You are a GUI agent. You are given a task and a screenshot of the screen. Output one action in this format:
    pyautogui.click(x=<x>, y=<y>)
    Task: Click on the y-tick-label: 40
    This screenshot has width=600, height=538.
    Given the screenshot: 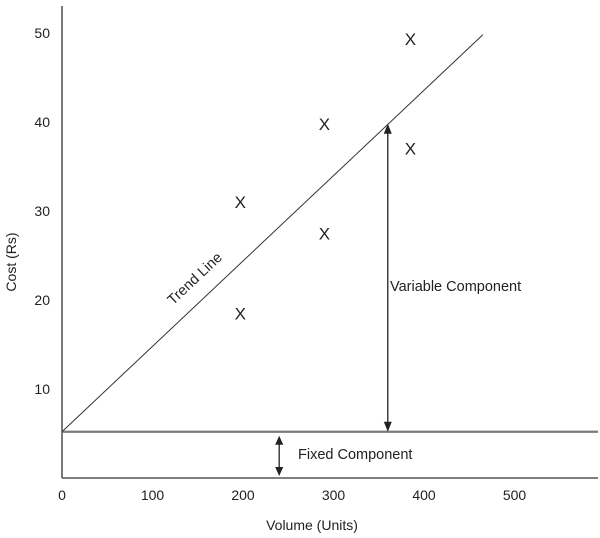 What is the action you would take?
    pyautogui.click(x=42, y=122)
    